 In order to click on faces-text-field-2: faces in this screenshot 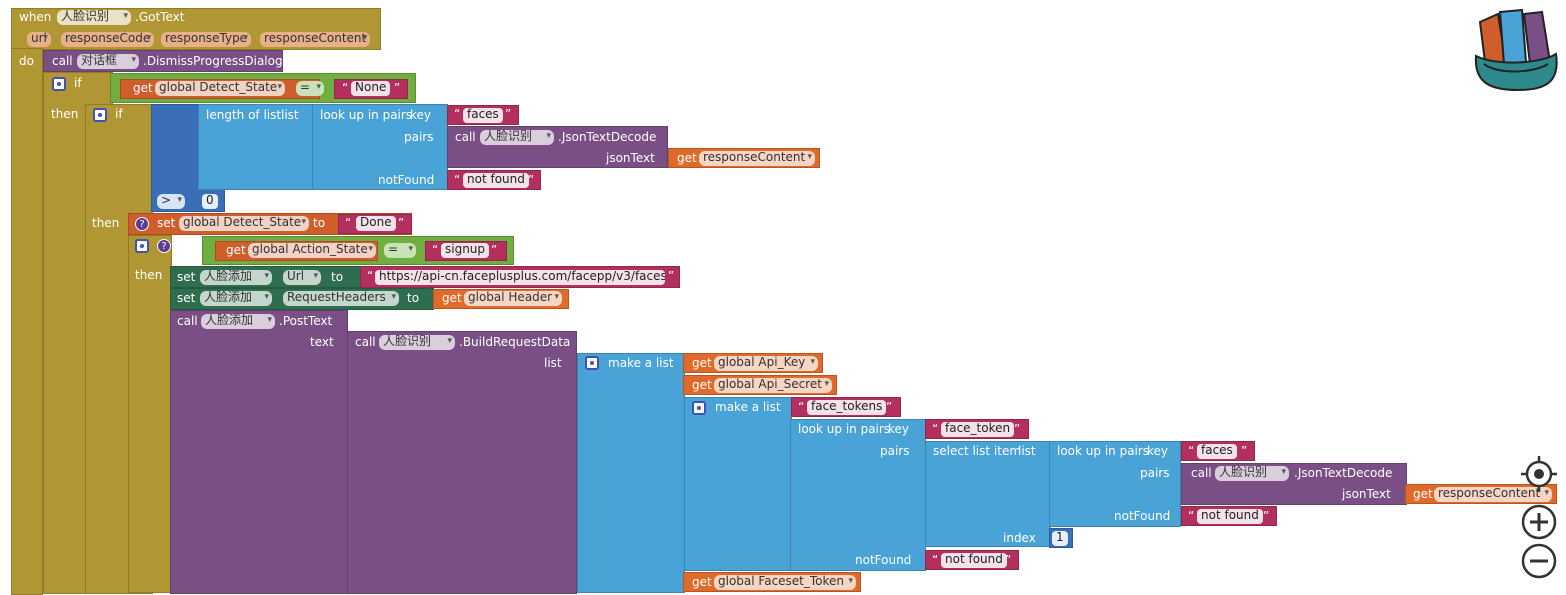, I will do `click(1217, 451)`.